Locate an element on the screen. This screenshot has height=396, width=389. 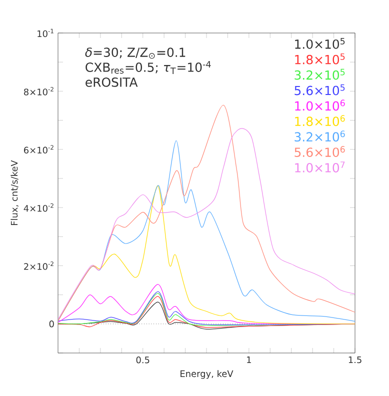
text: 5.6×10$^{5}$ is located at coordinates (319, 90).